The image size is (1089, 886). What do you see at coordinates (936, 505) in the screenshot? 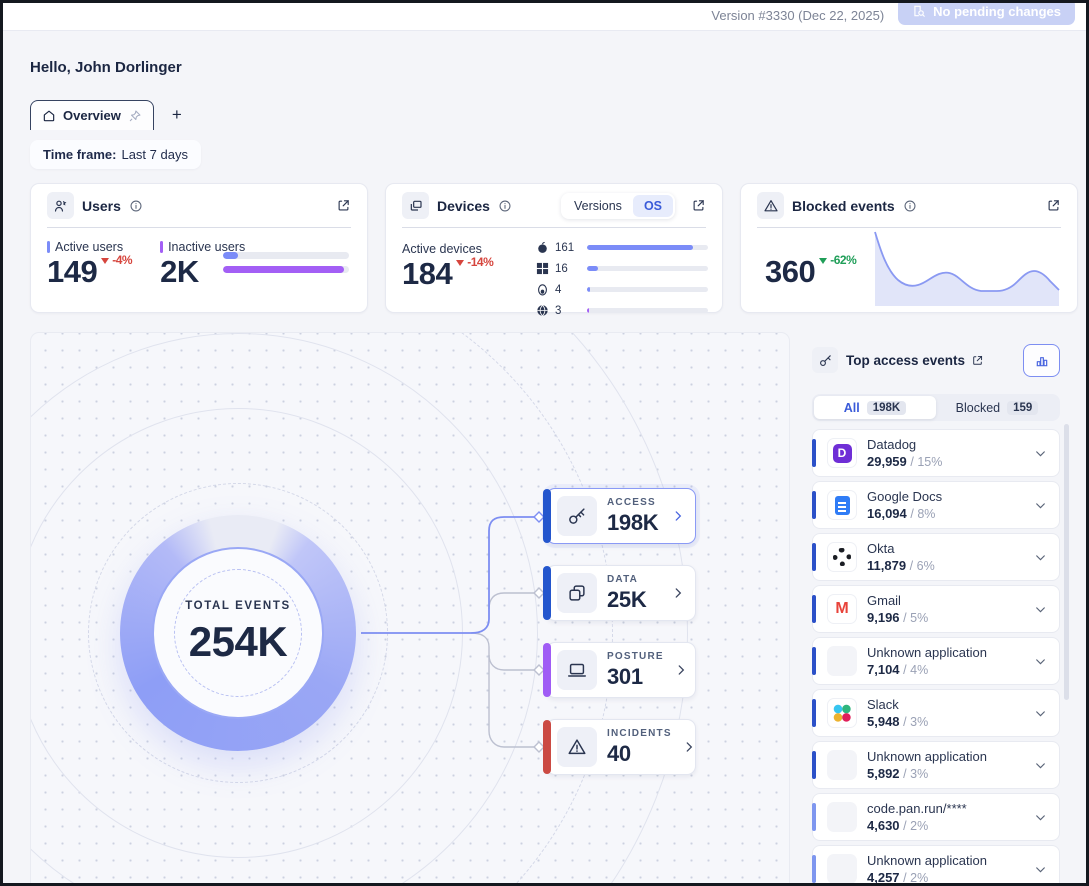
I see `list-item-google-docs: Google Docs 16,094 / 8%` at bounding box center [936, 505].